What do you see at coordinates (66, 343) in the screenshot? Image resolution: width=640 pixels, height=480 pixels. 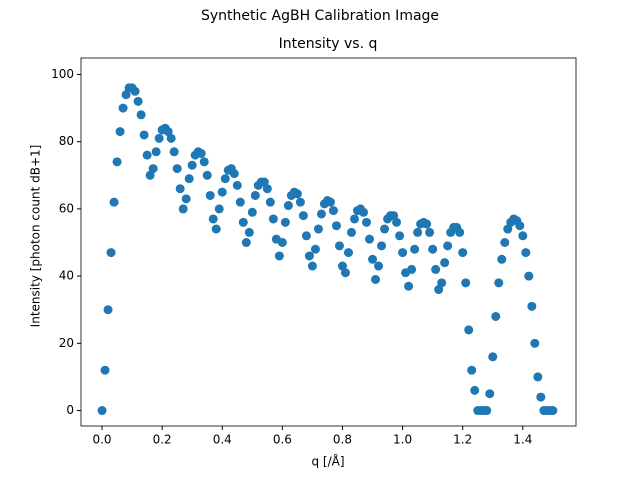 I see `y-tick-label: 20` at bounding box center [66, 343].